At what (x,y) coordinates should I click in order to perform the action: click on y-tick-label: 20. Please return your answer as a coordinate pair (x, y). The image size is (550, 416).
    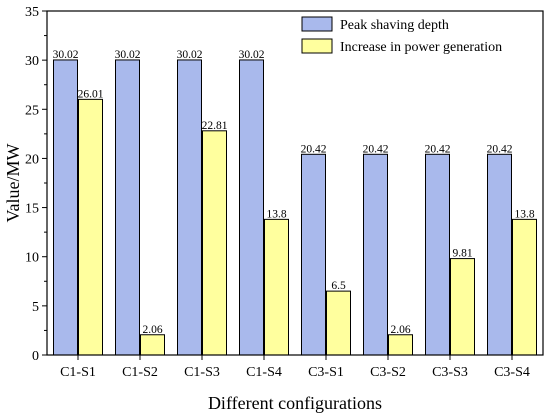
    Looking at the image, I should click on (32, 159).